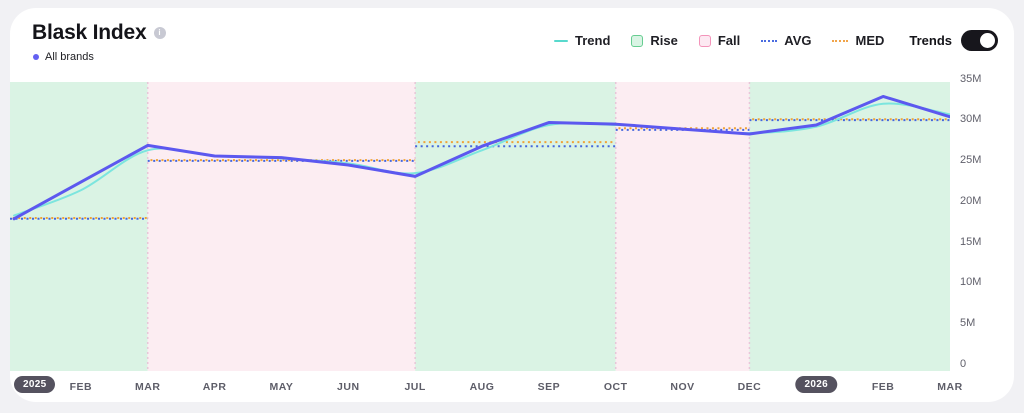  I want to click on legend-item-rise: Rise, so click(654, 40).